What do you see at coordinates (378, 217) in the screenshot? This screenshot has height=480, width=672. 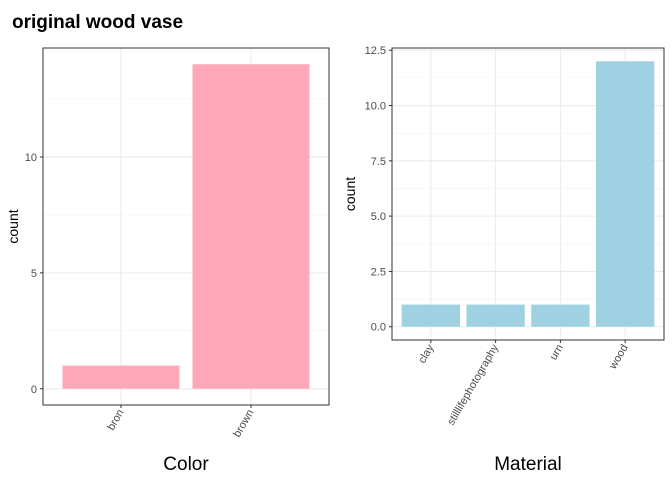 I see `y-tick-label: 5.0` at bounding box center [378, 217].